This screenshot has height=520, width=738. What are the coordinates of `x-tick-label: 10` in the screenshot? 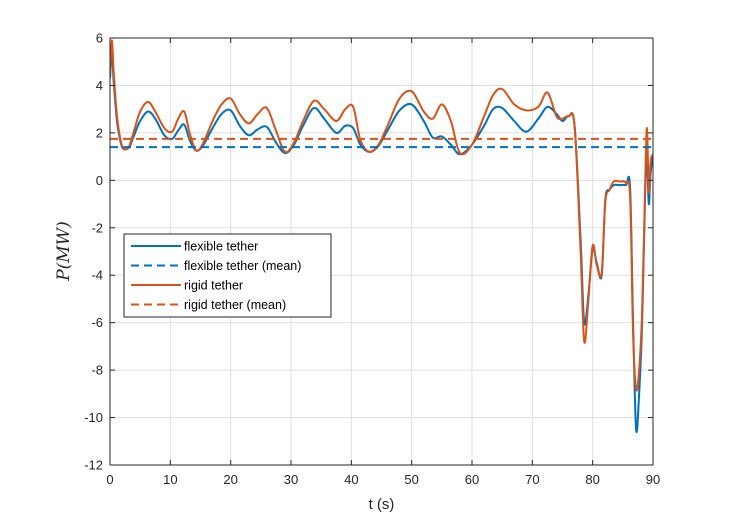 It's located at (170, 479).